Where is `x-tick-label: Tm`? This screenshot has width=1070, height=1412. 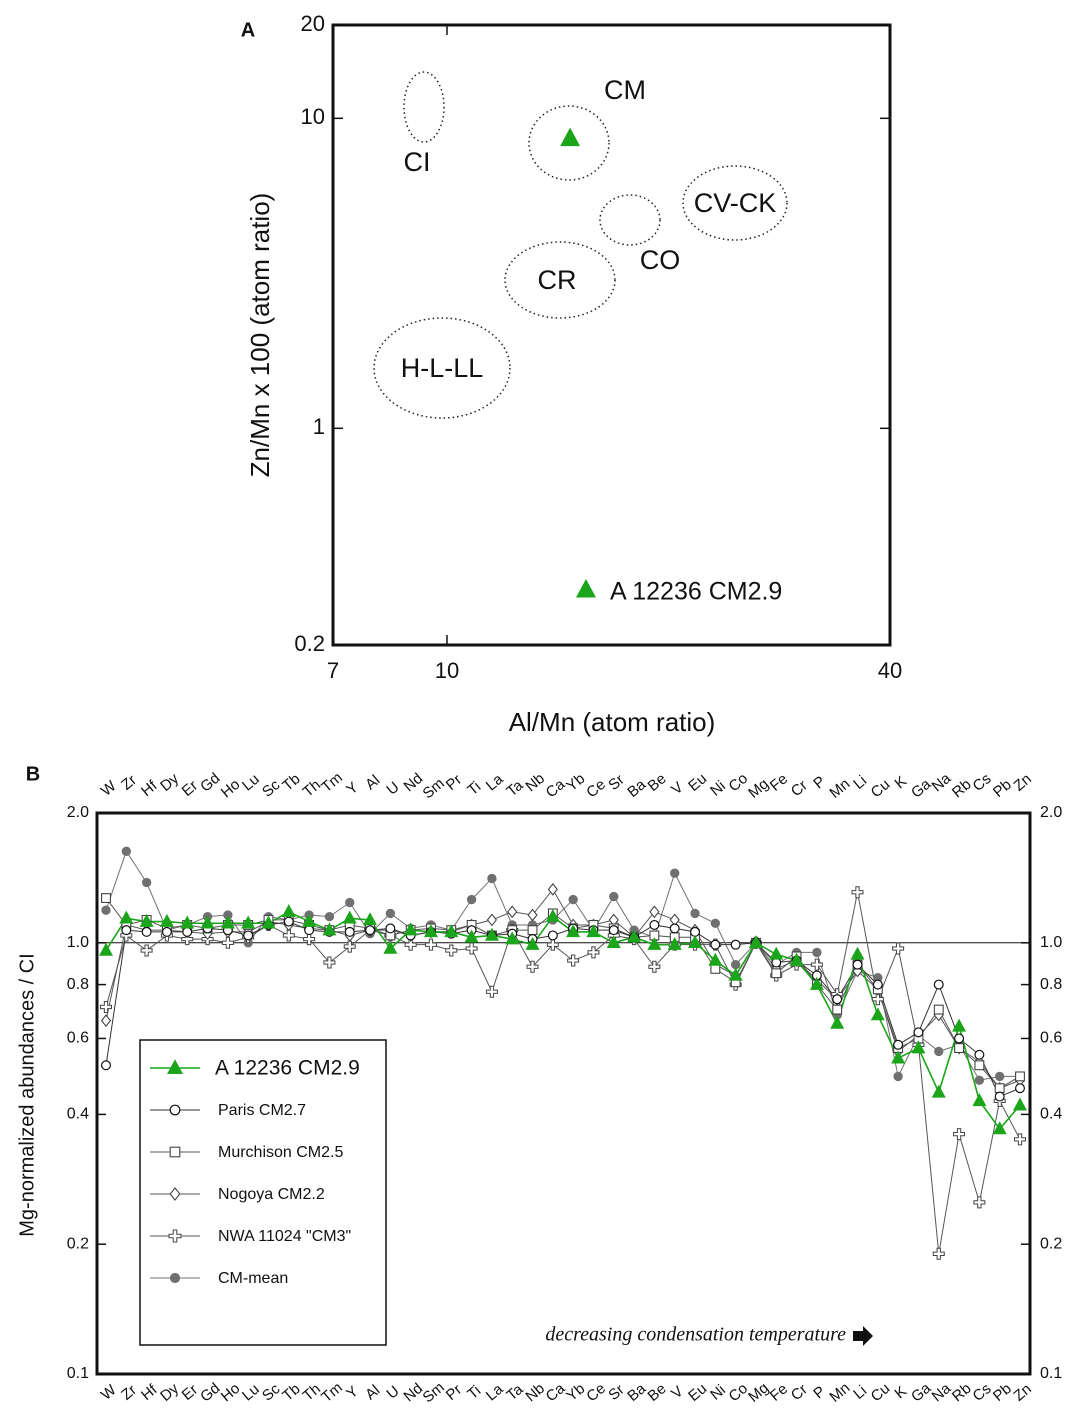 x-tick-label: Tm is located at coordinates (332, 1392).